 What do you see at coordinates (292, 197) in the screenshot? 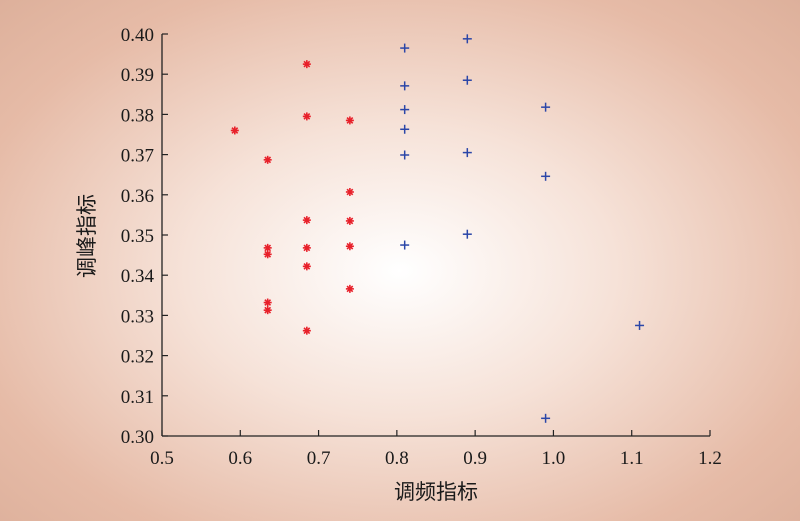
I see `series-asterisk` at bounding box center [292, 197].